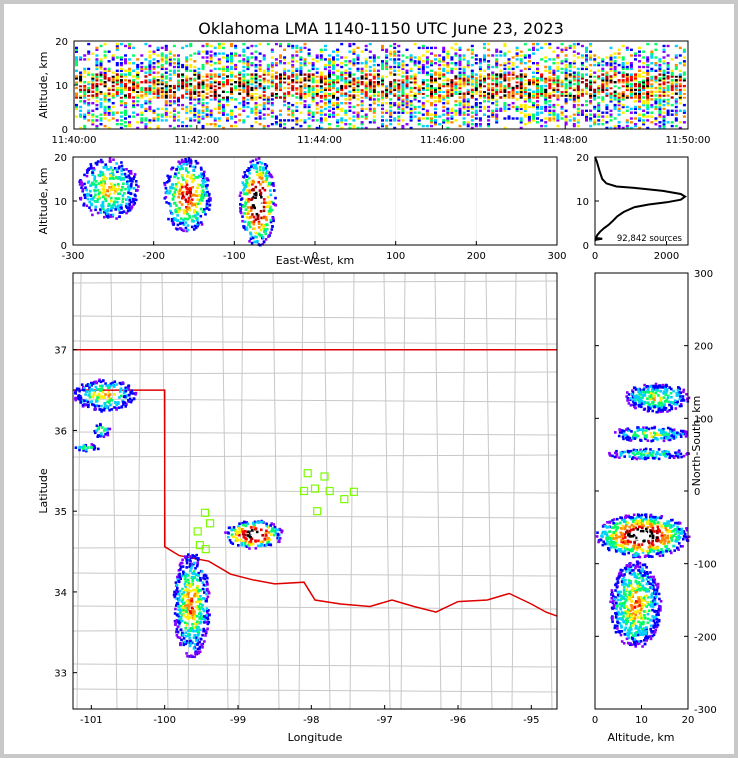  Describe the element at coordinates (94, 395) in the screenshot. I see `map-source-cell` at that location.